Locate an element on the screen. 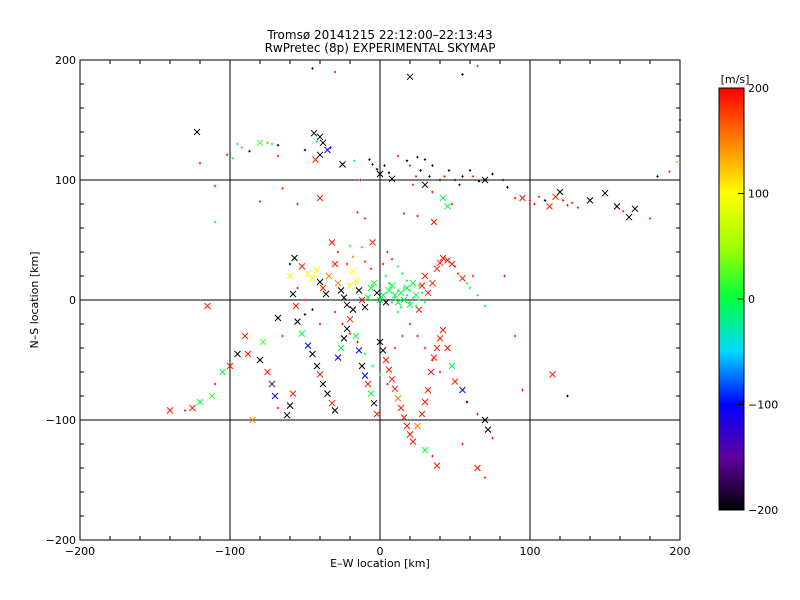  colorbar-tick-label: 0 is located at coordinates (751, 299).